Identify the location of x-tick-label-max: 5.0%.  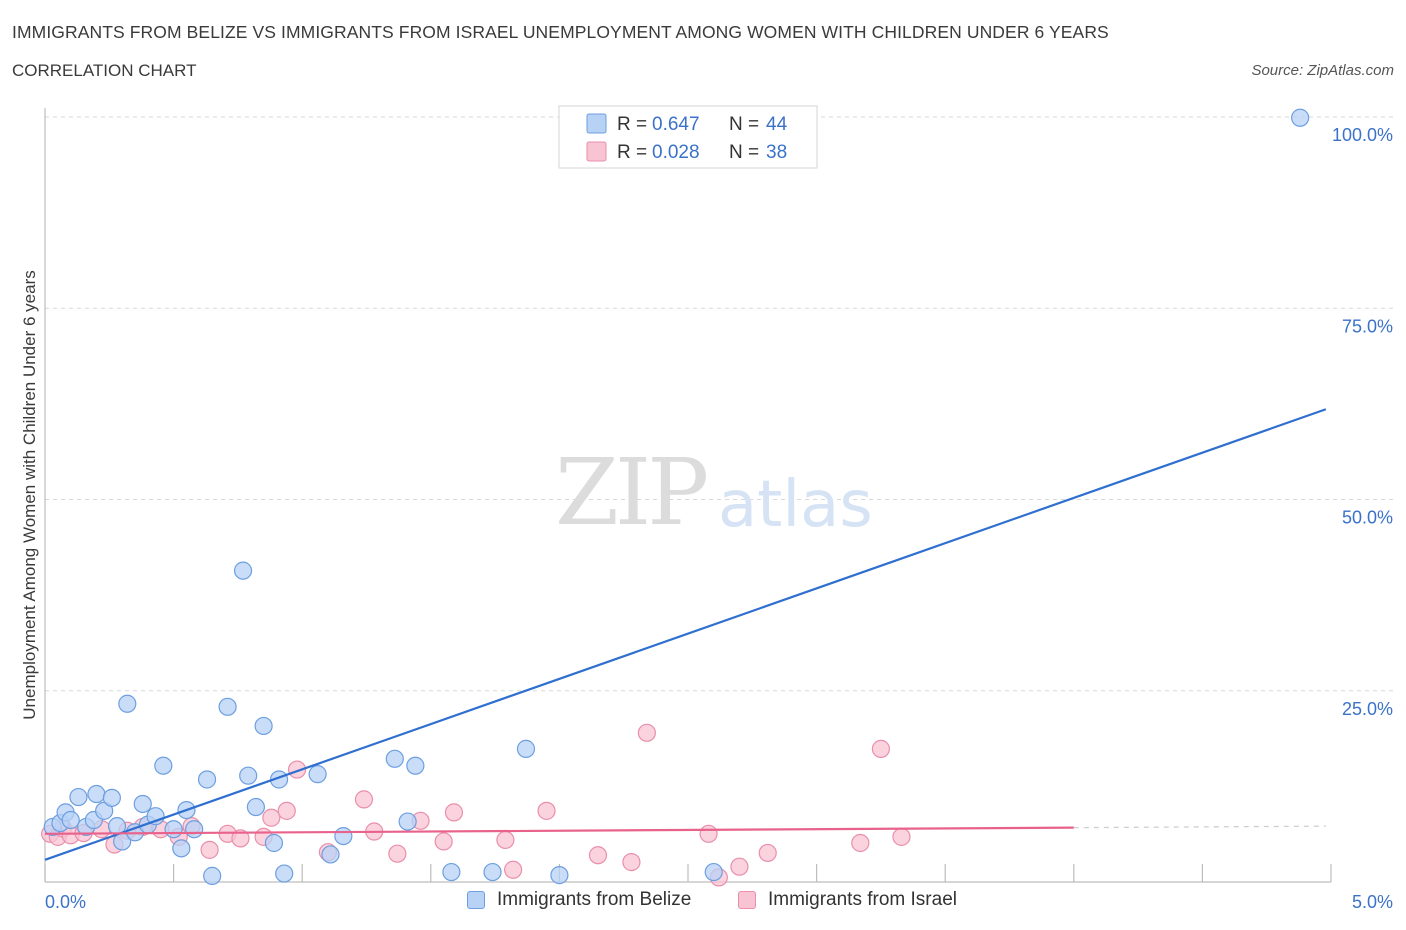
(1372, 902).